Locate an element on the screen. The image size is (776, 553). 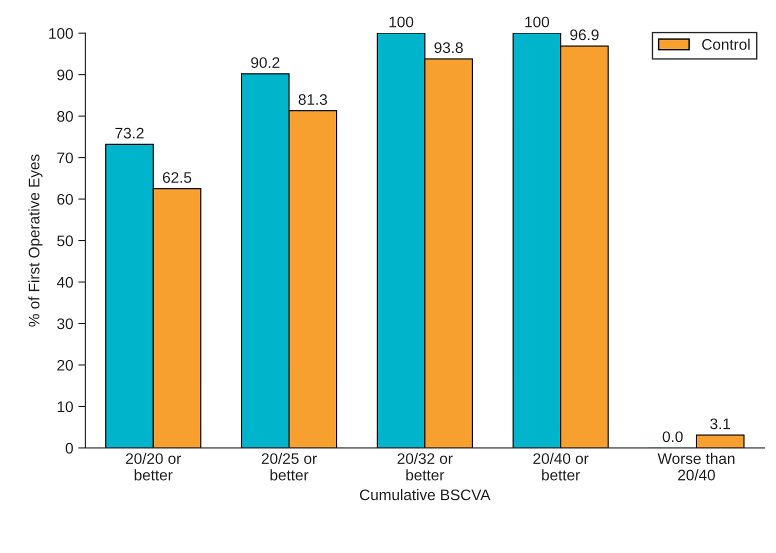
data-label: 90.2 is located at coordinates (265, 62).